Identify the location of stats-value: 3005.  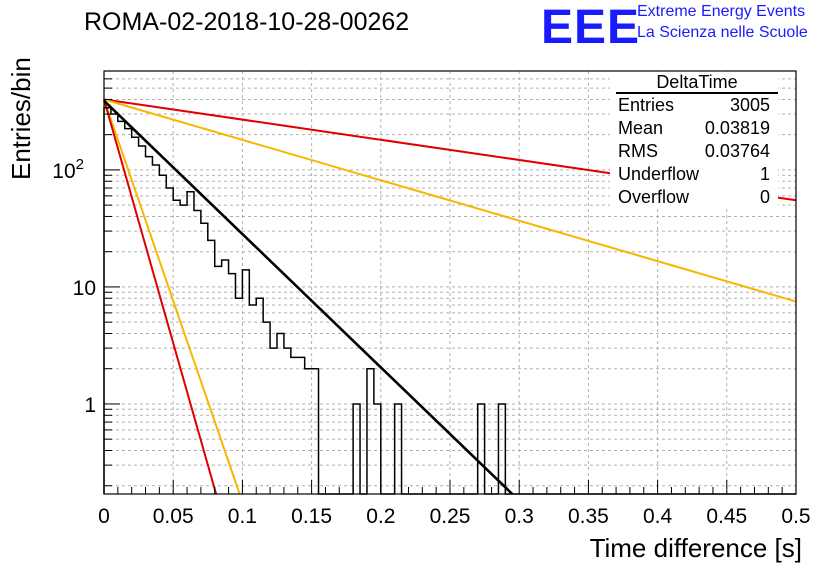
(749, 105).